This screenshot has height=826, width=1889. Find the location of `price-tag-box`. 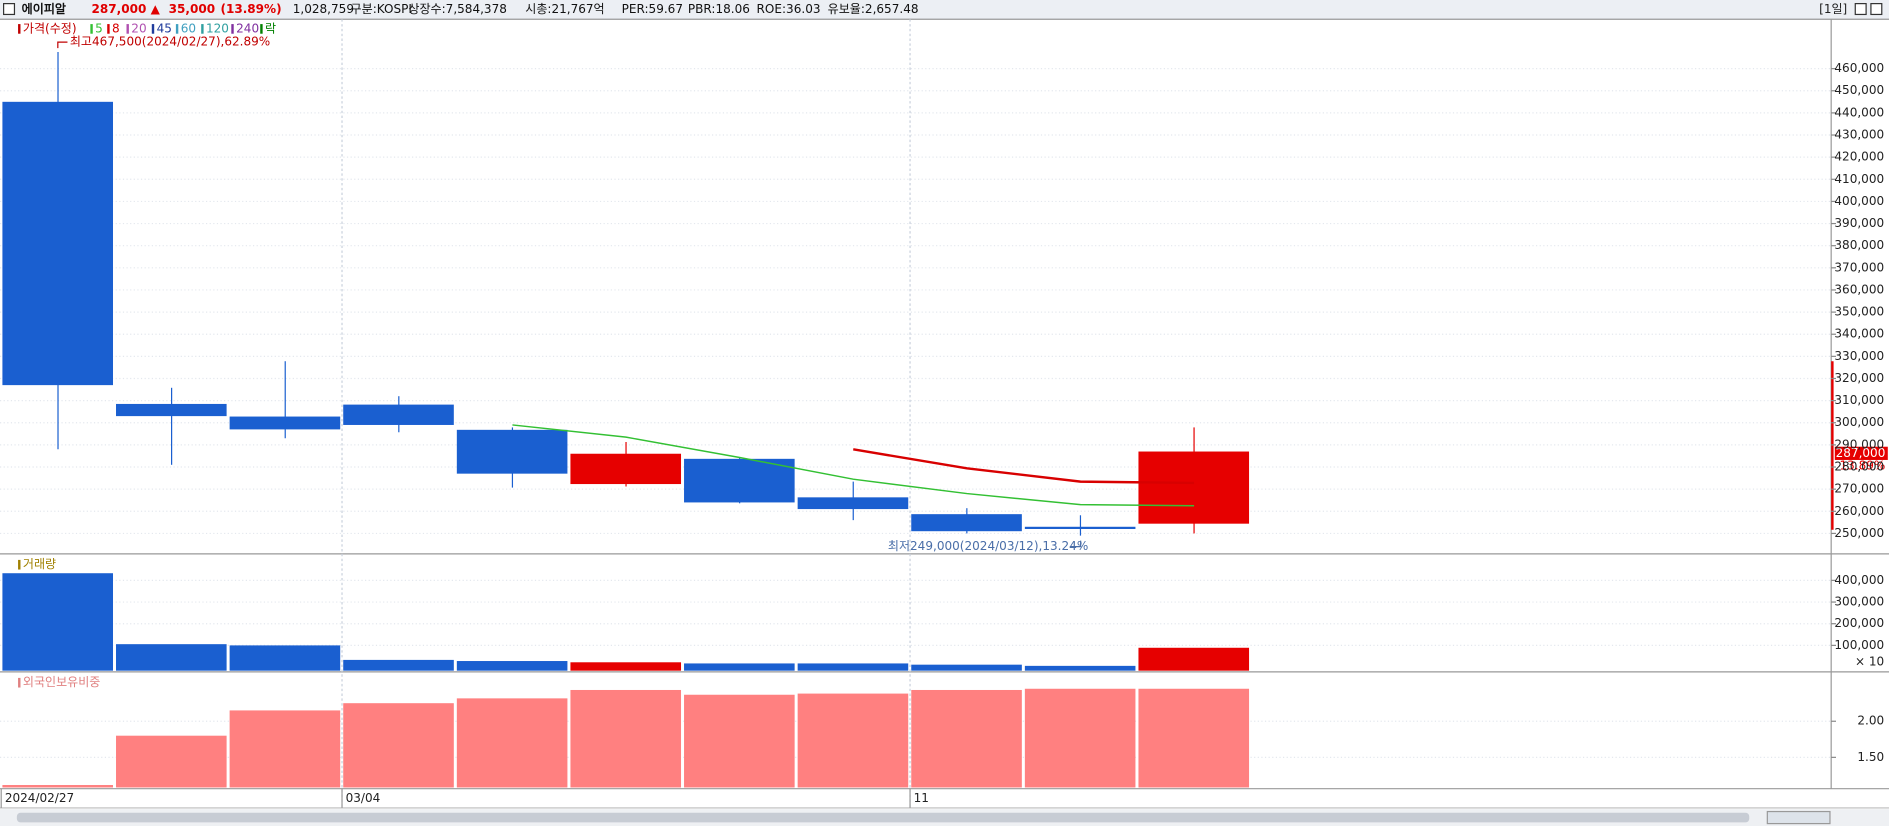

price-tag-box is located at coordinates (1861, 453).